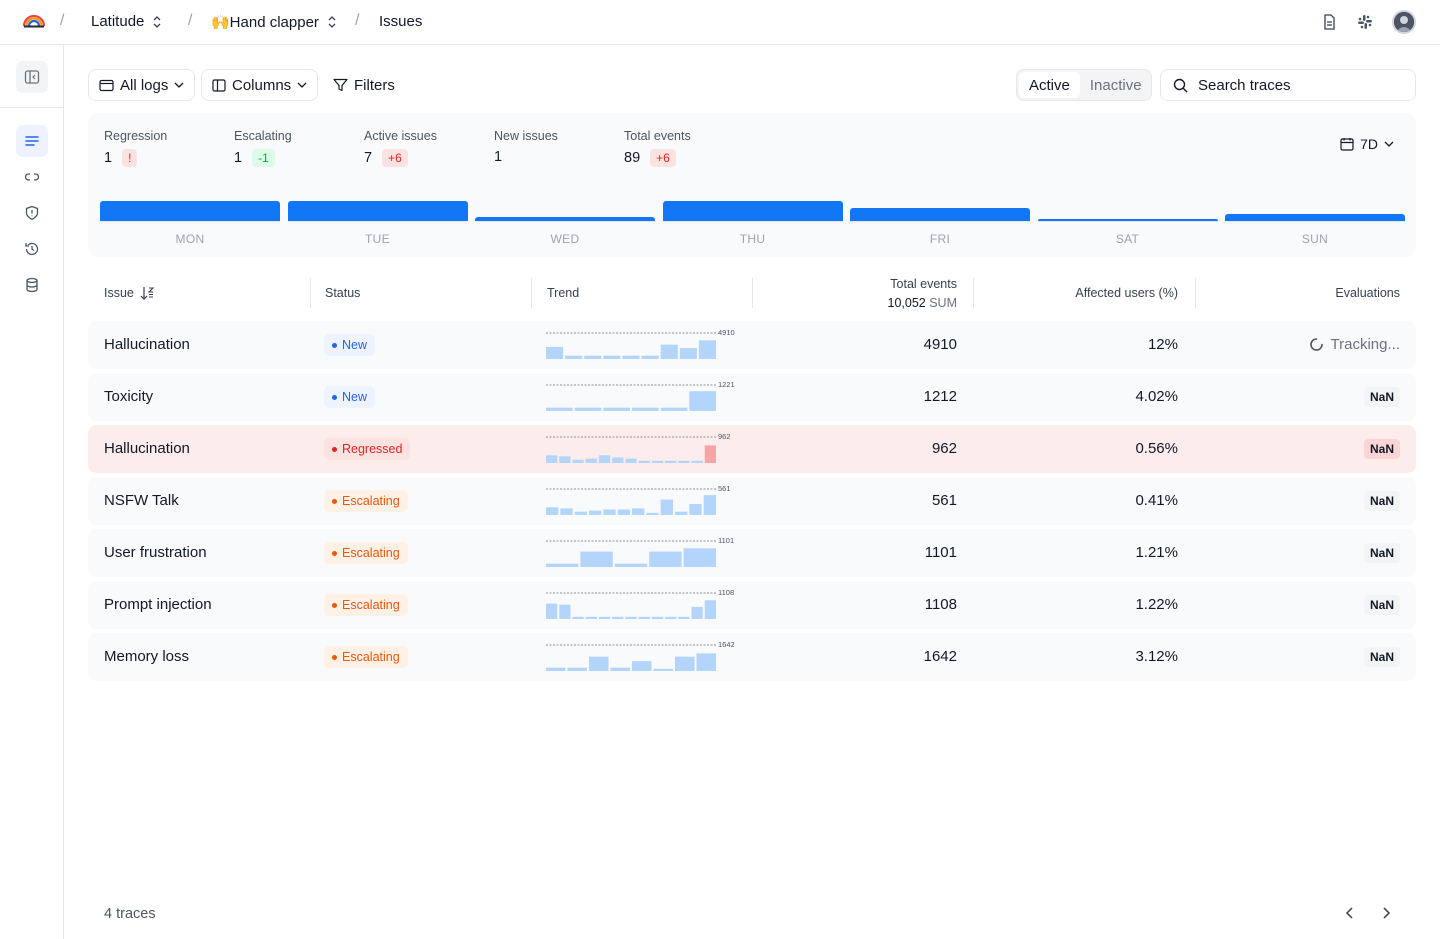 This screenshot has width=1440, height=939. What do you see at coordinates (136, 136) in the screenshot?
I see `stat-label: Regression` at bounding box center [136, 136].